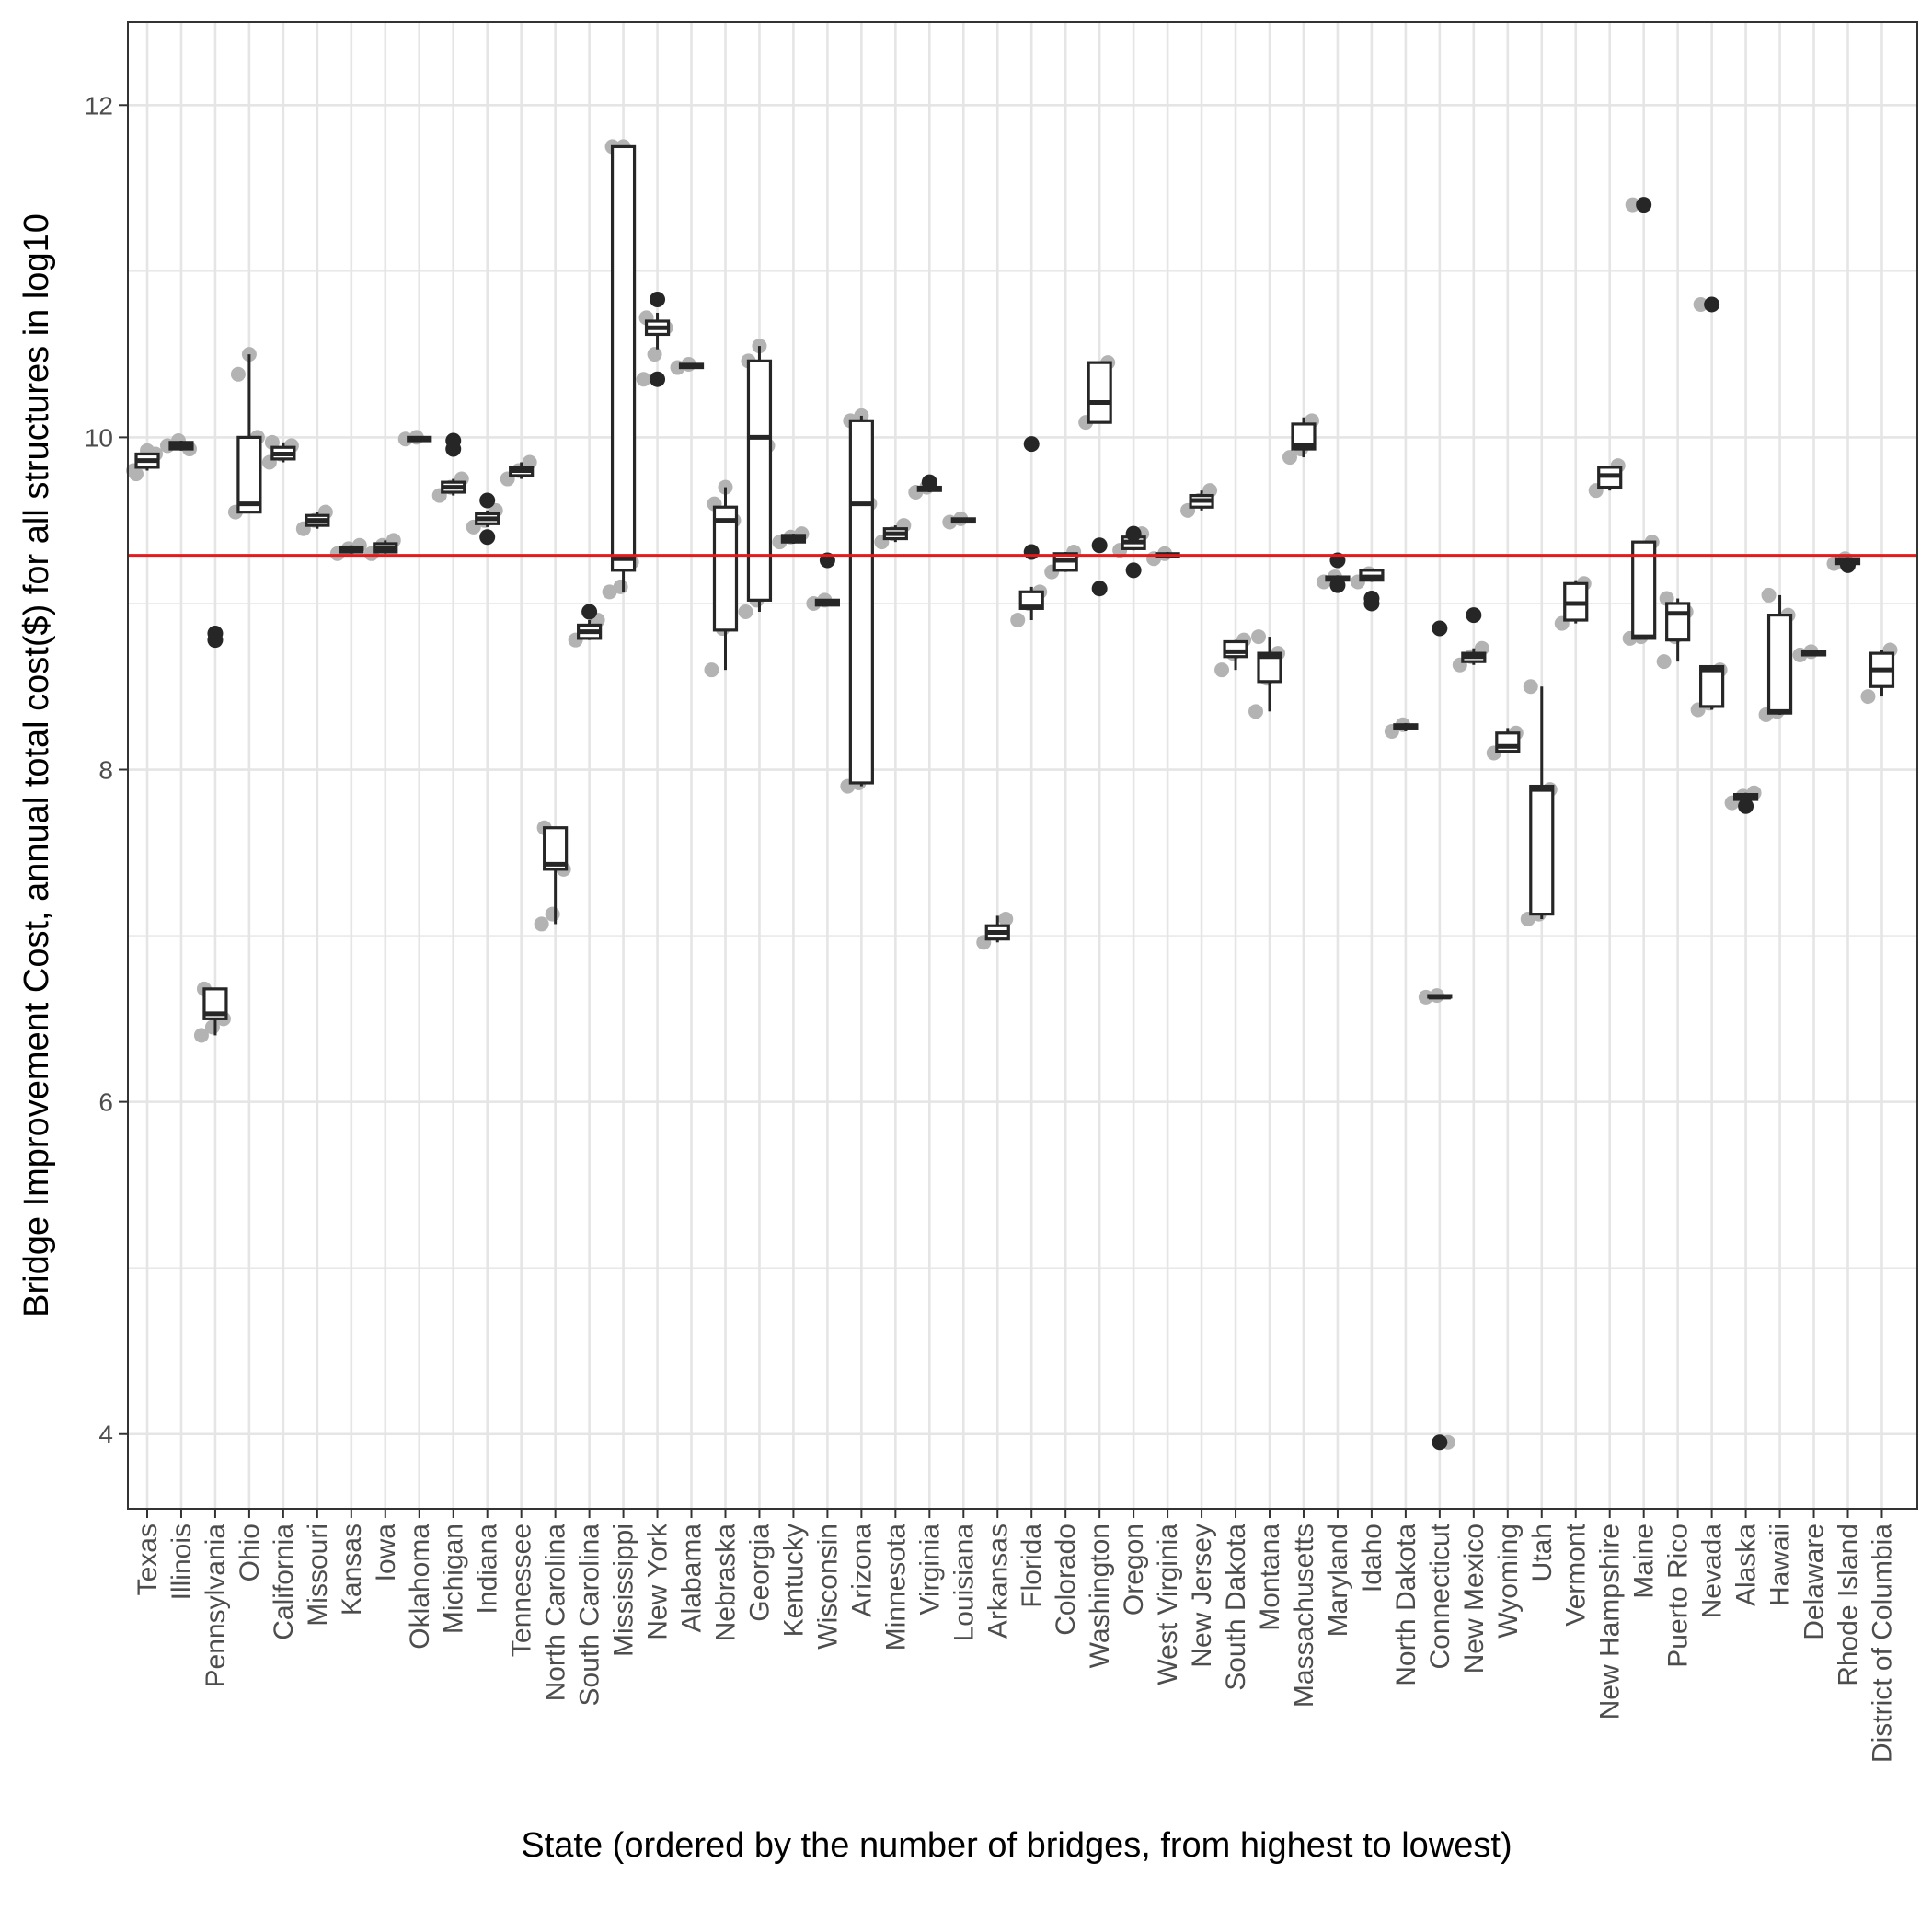 This screenshot has width=1932, height=1932. What do you see at coordinates (759, 1573) in the screenshot?
I see `x-tick-label: Georgia` at bounding box center [759, 1573].